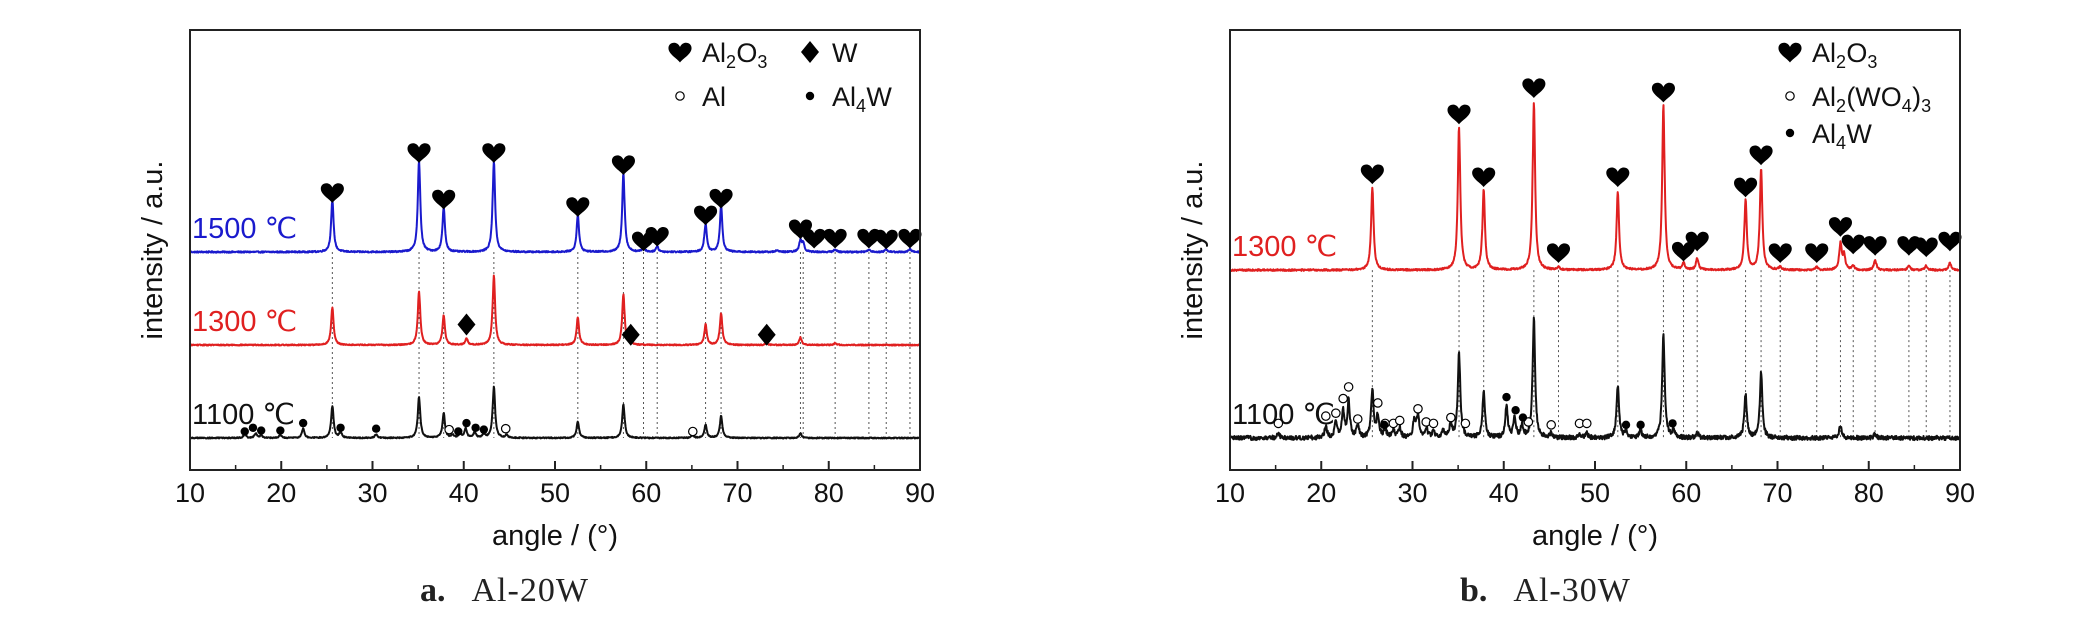 Image resolution: width=2076 pixels, height=631 pixels. I want to click on caption-letter: b., so click(1474, 590).